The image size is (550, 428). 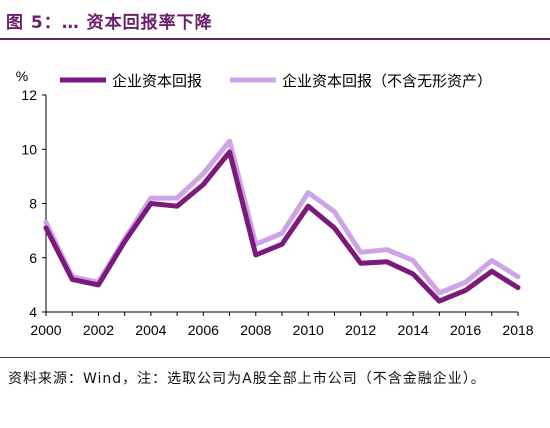 I want to click on y-tick-label: 6, so click(x=33, y=258).